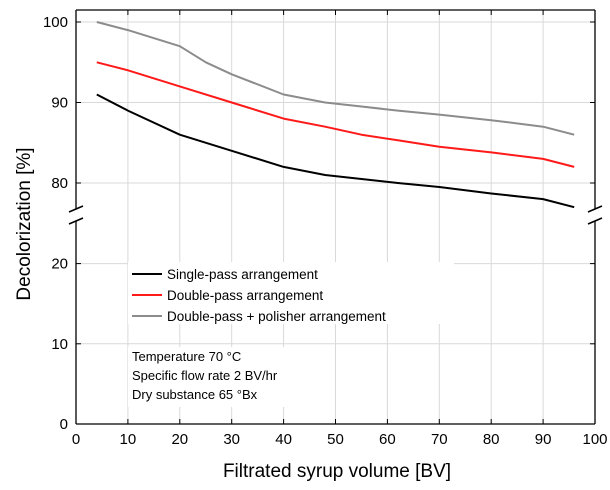 This screenshot has height=490, width=610. Describe the element at coordinates (491, 439) in the screenshot. I see `x-tick-label: 80` at that location.